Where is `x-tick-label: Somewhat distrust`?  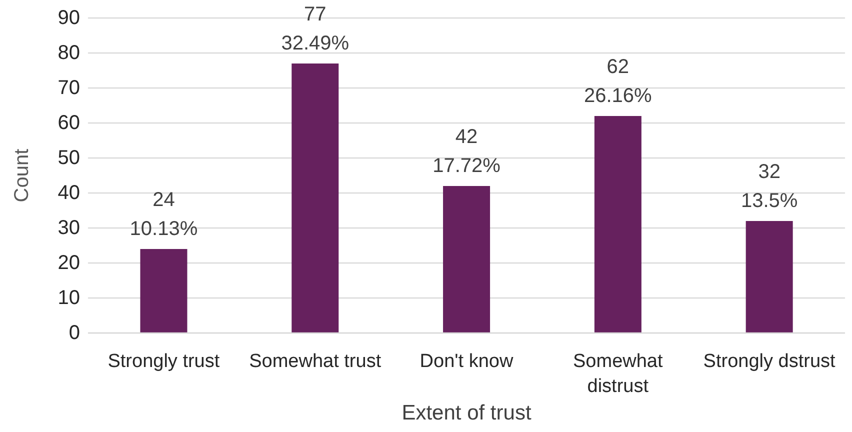
x-tick-label: Somewhat distrust is located at coordinates (618, 374).